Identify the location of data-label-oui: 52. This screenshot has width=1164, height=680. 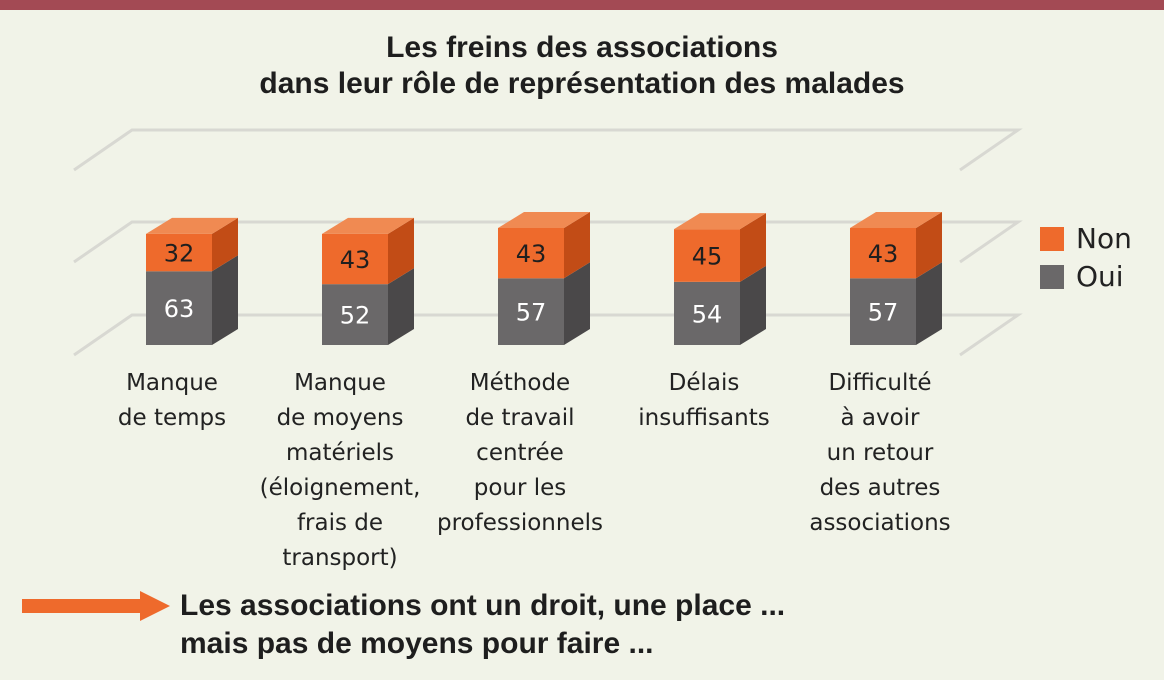
(355, 316).